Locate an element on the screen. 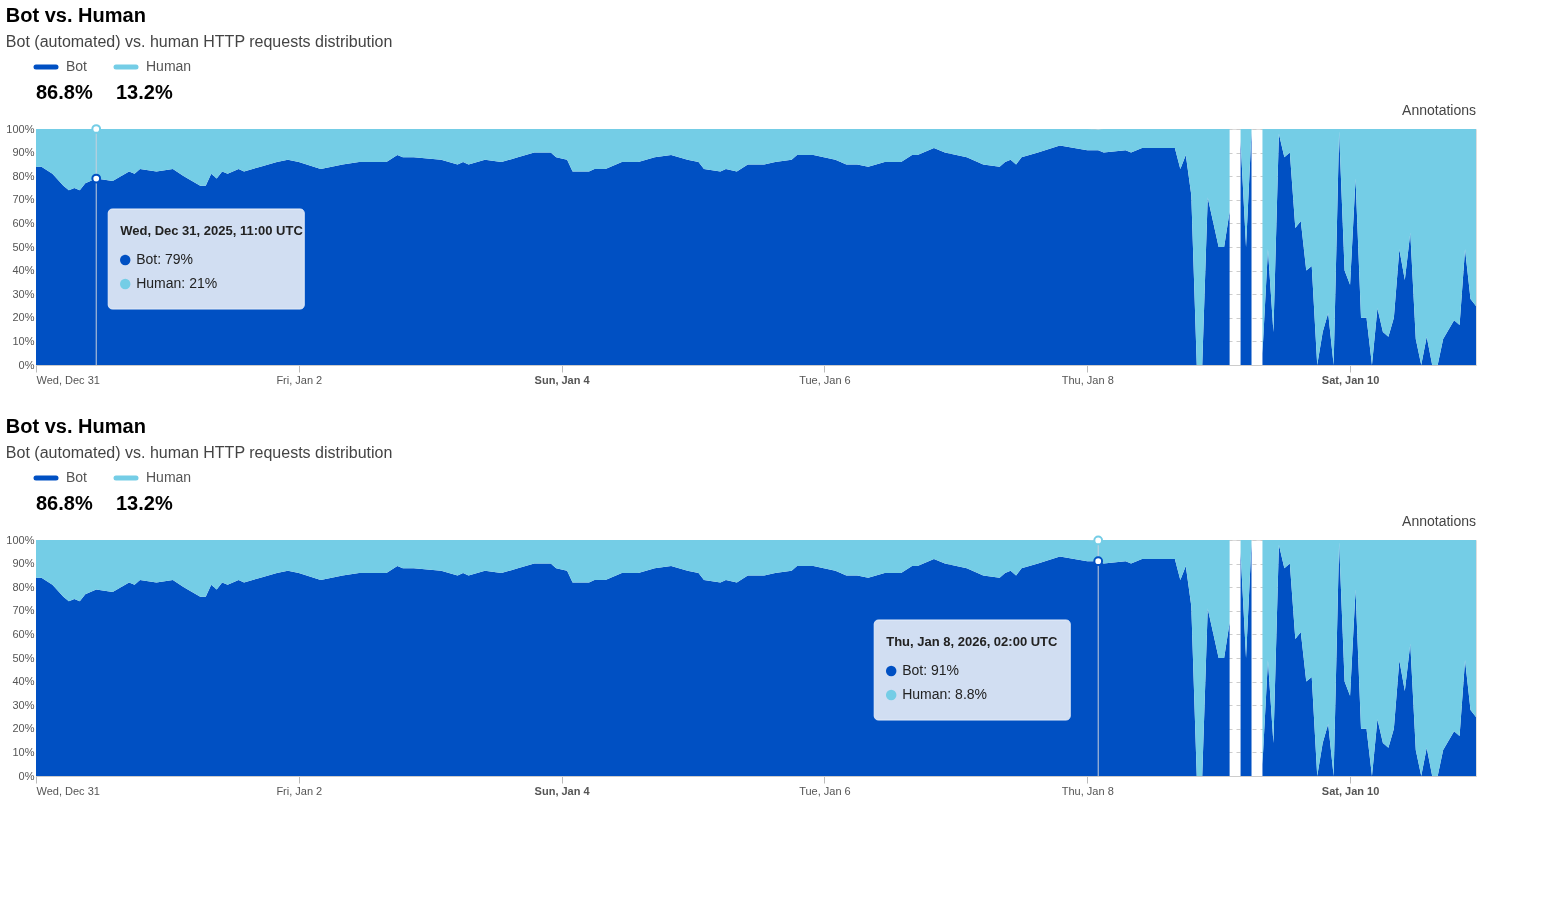  annotation: Thu, Jan 8, 2026, 02:00 UTC is located at coordinates (972, 641).